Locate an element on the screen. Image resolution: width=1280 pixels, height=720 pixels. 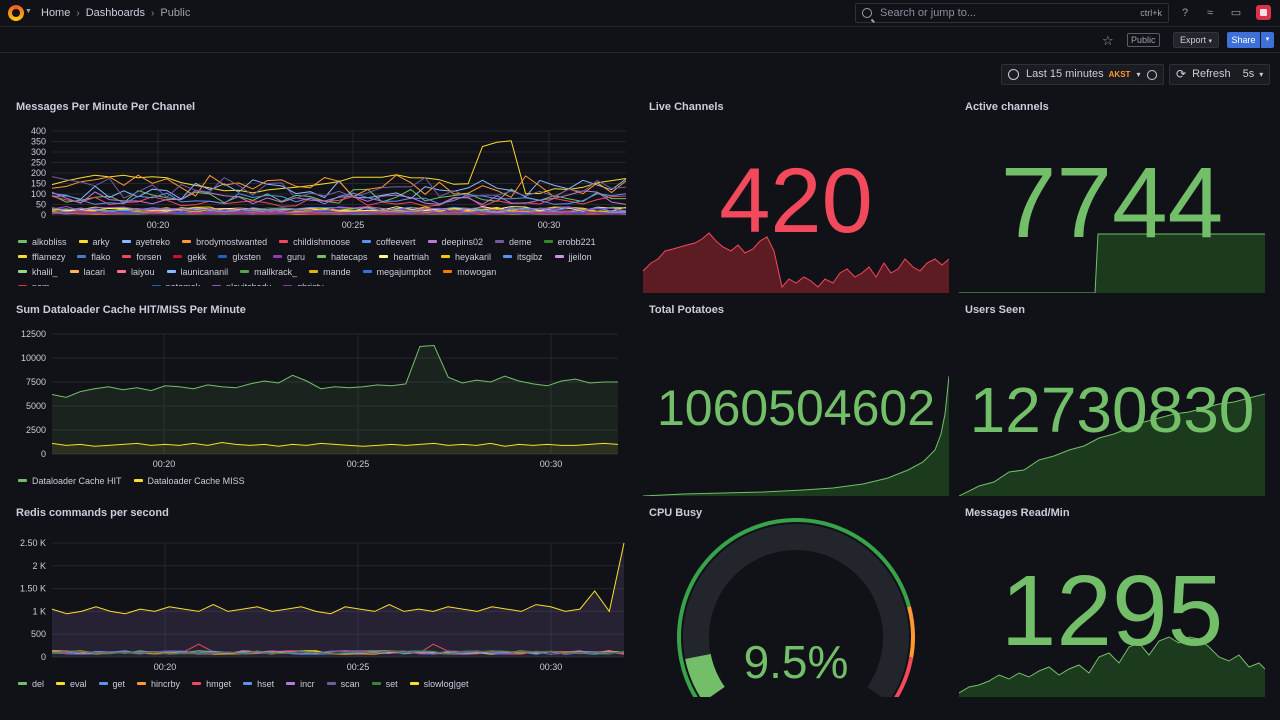
legend-item: jjeilon is located at coordinates (573, 256).